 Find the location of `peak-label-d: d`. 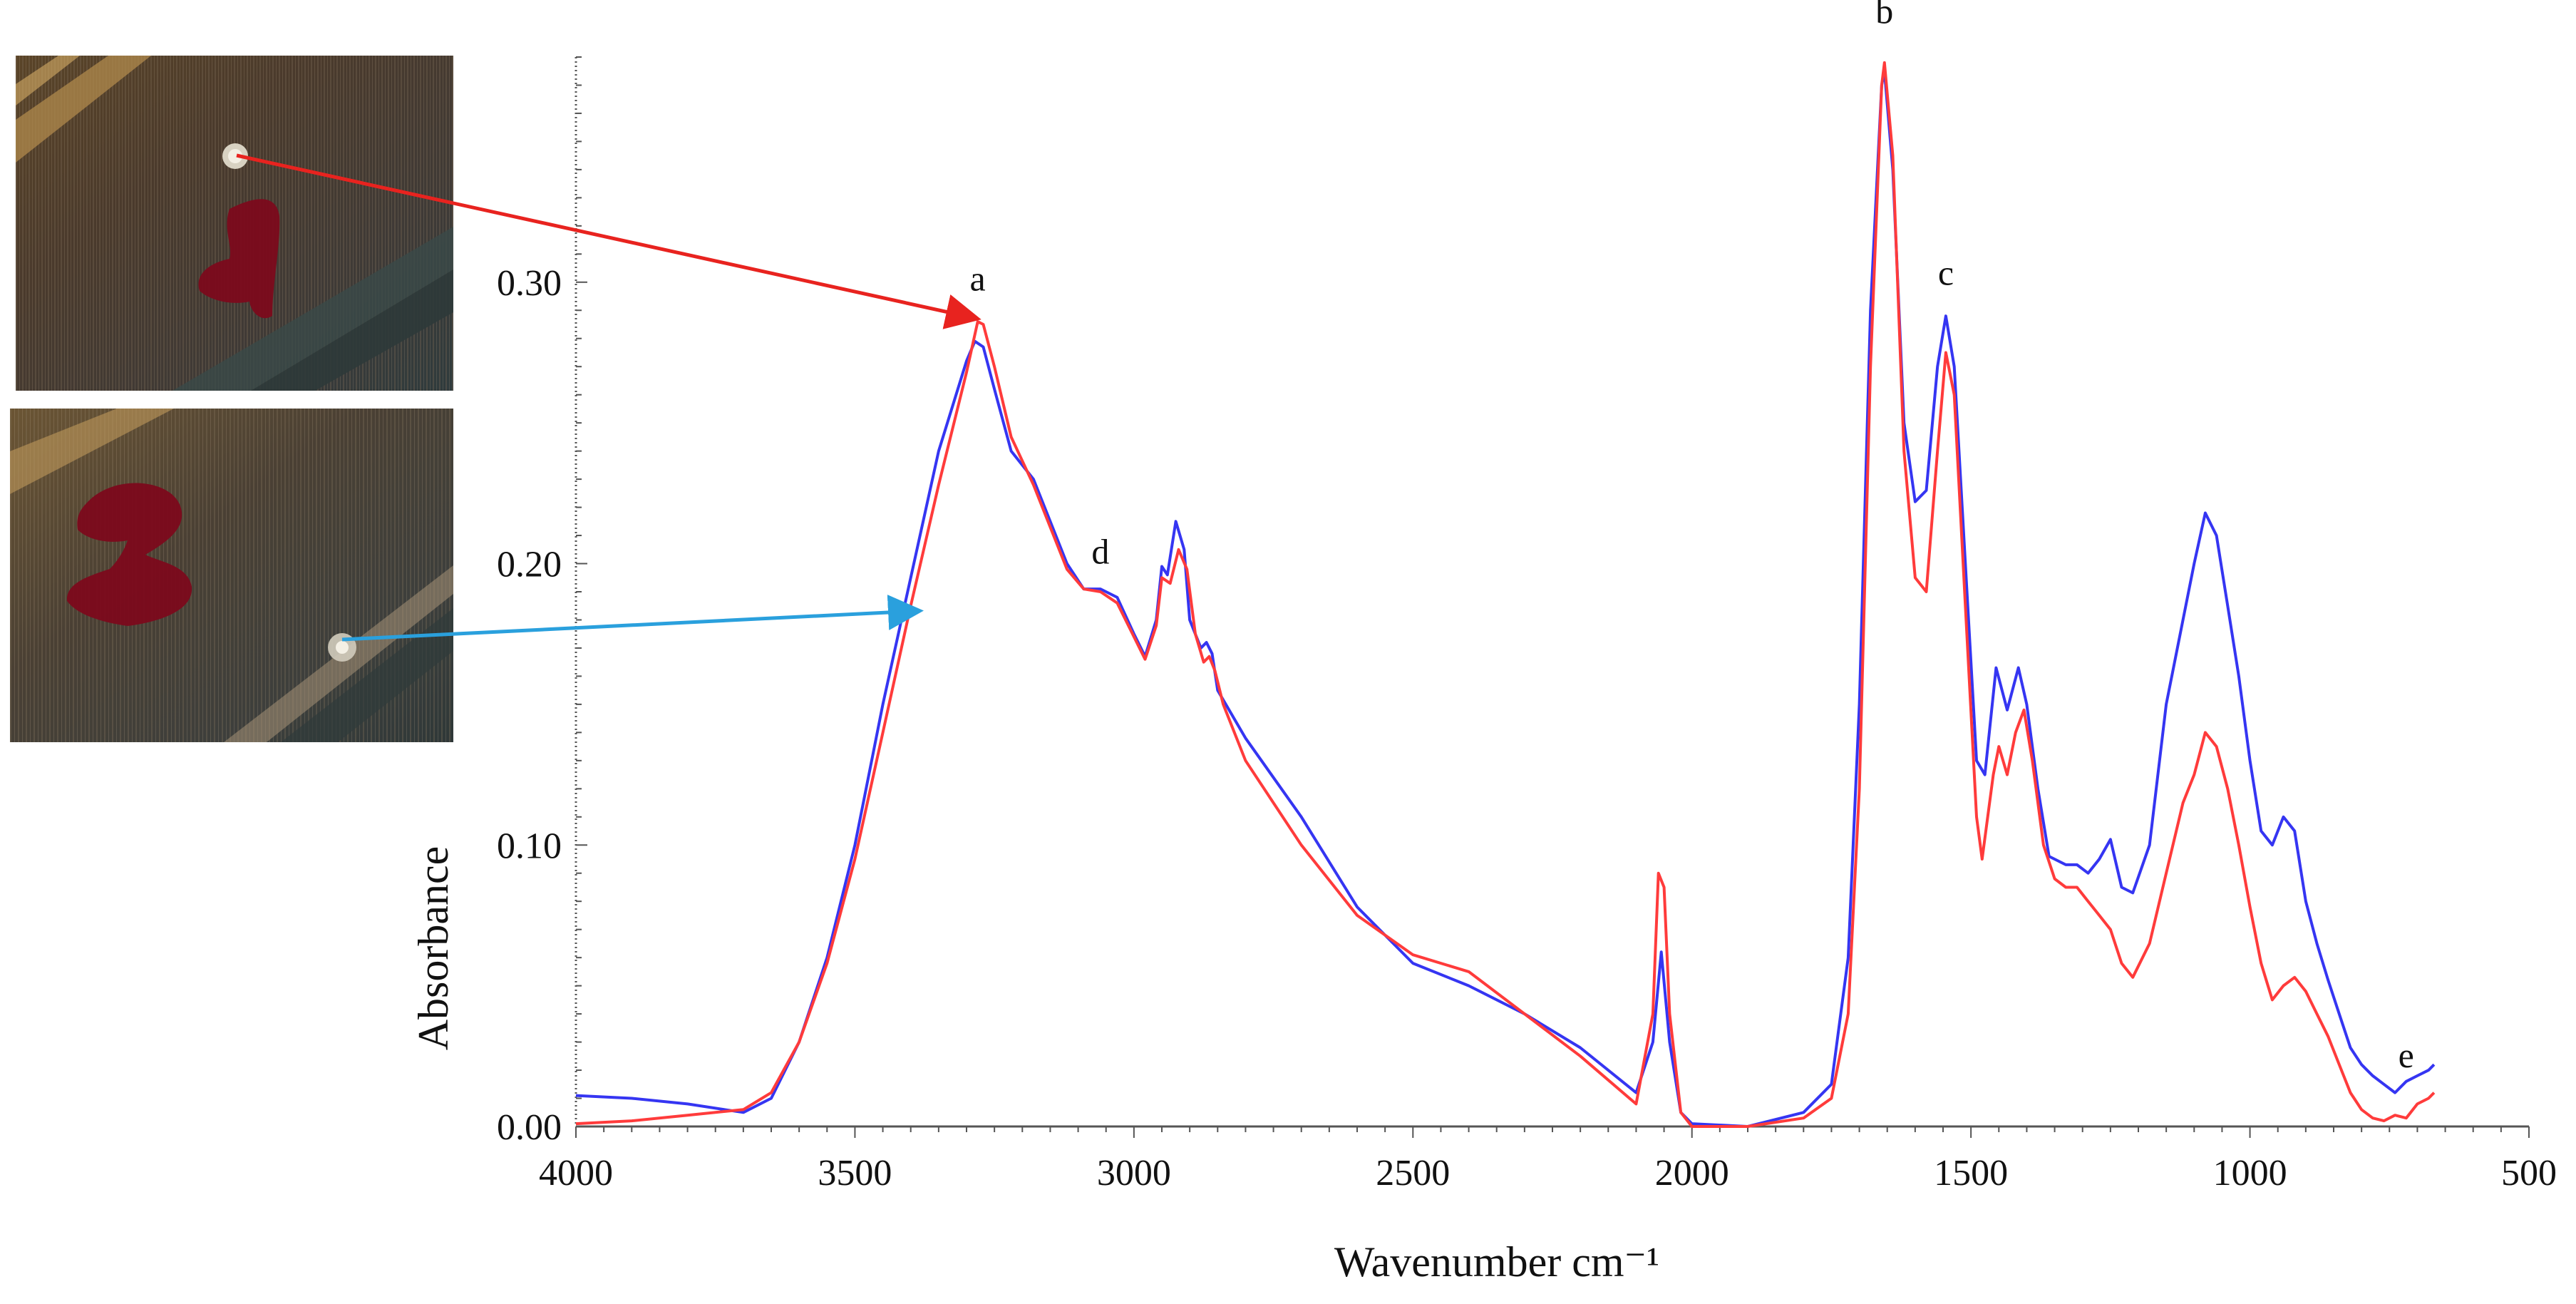

peak-label-d: d is located at coordinates (1100, 552).